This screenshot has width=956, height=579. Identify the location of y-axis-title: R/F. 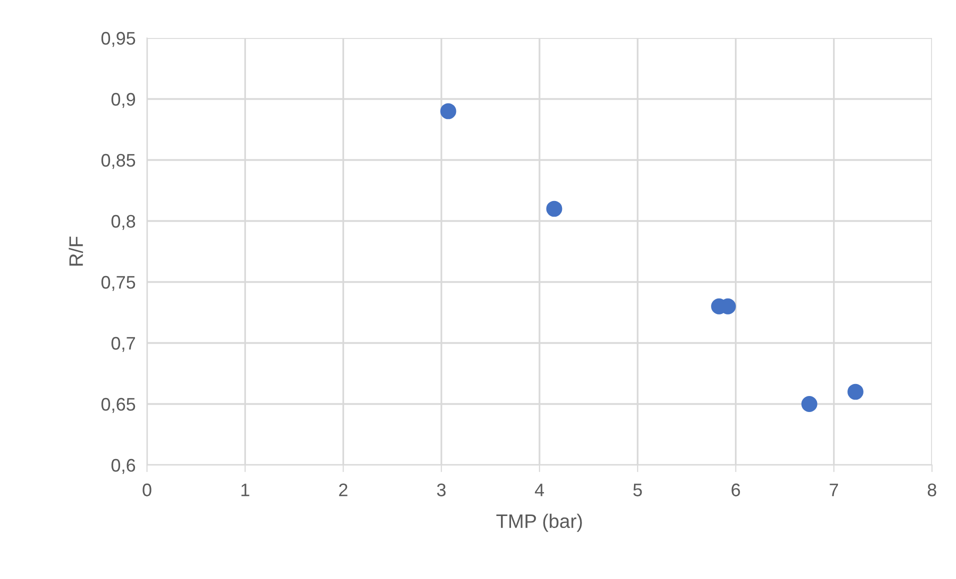
(76, 251).